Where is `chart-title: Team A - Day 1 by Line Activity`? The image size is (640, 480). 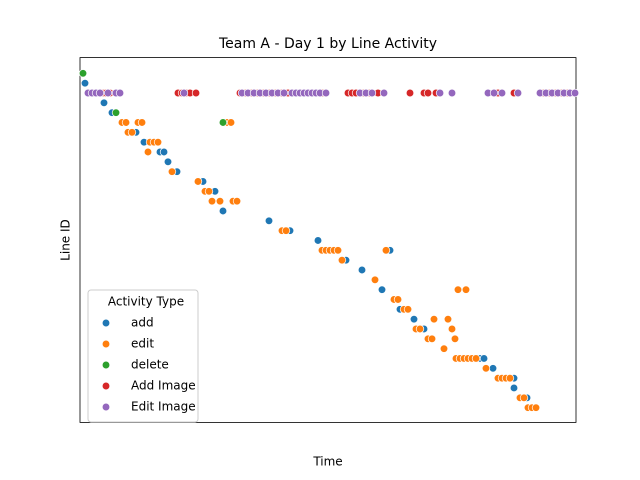 chart-title: Team A - Day 1 by Line Activity is located at coordinates (327, 44).